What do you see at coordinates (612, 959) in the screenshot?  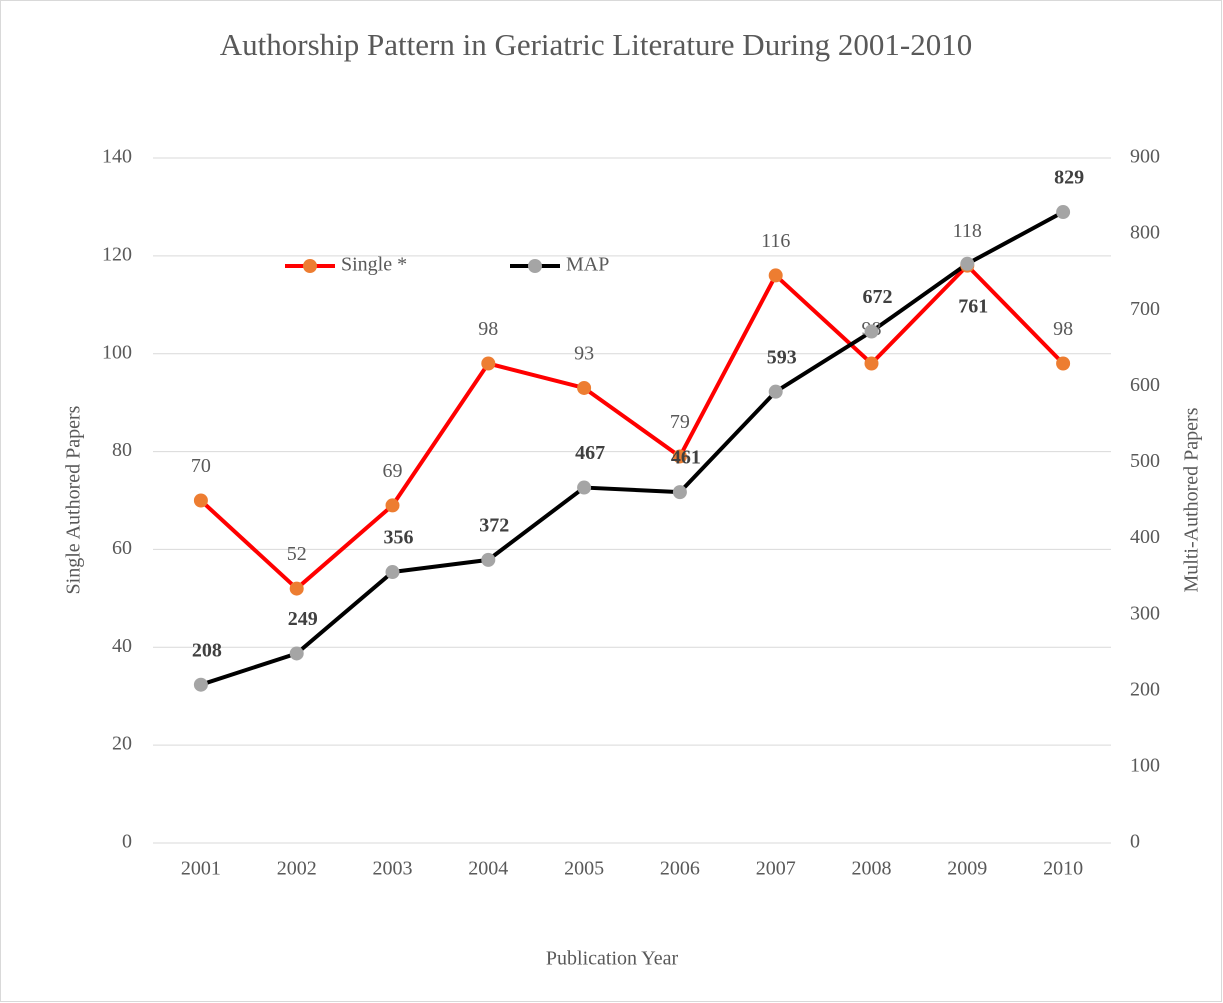 I see `x-axis-title: Publication Year` at bounding box center [612, 959].